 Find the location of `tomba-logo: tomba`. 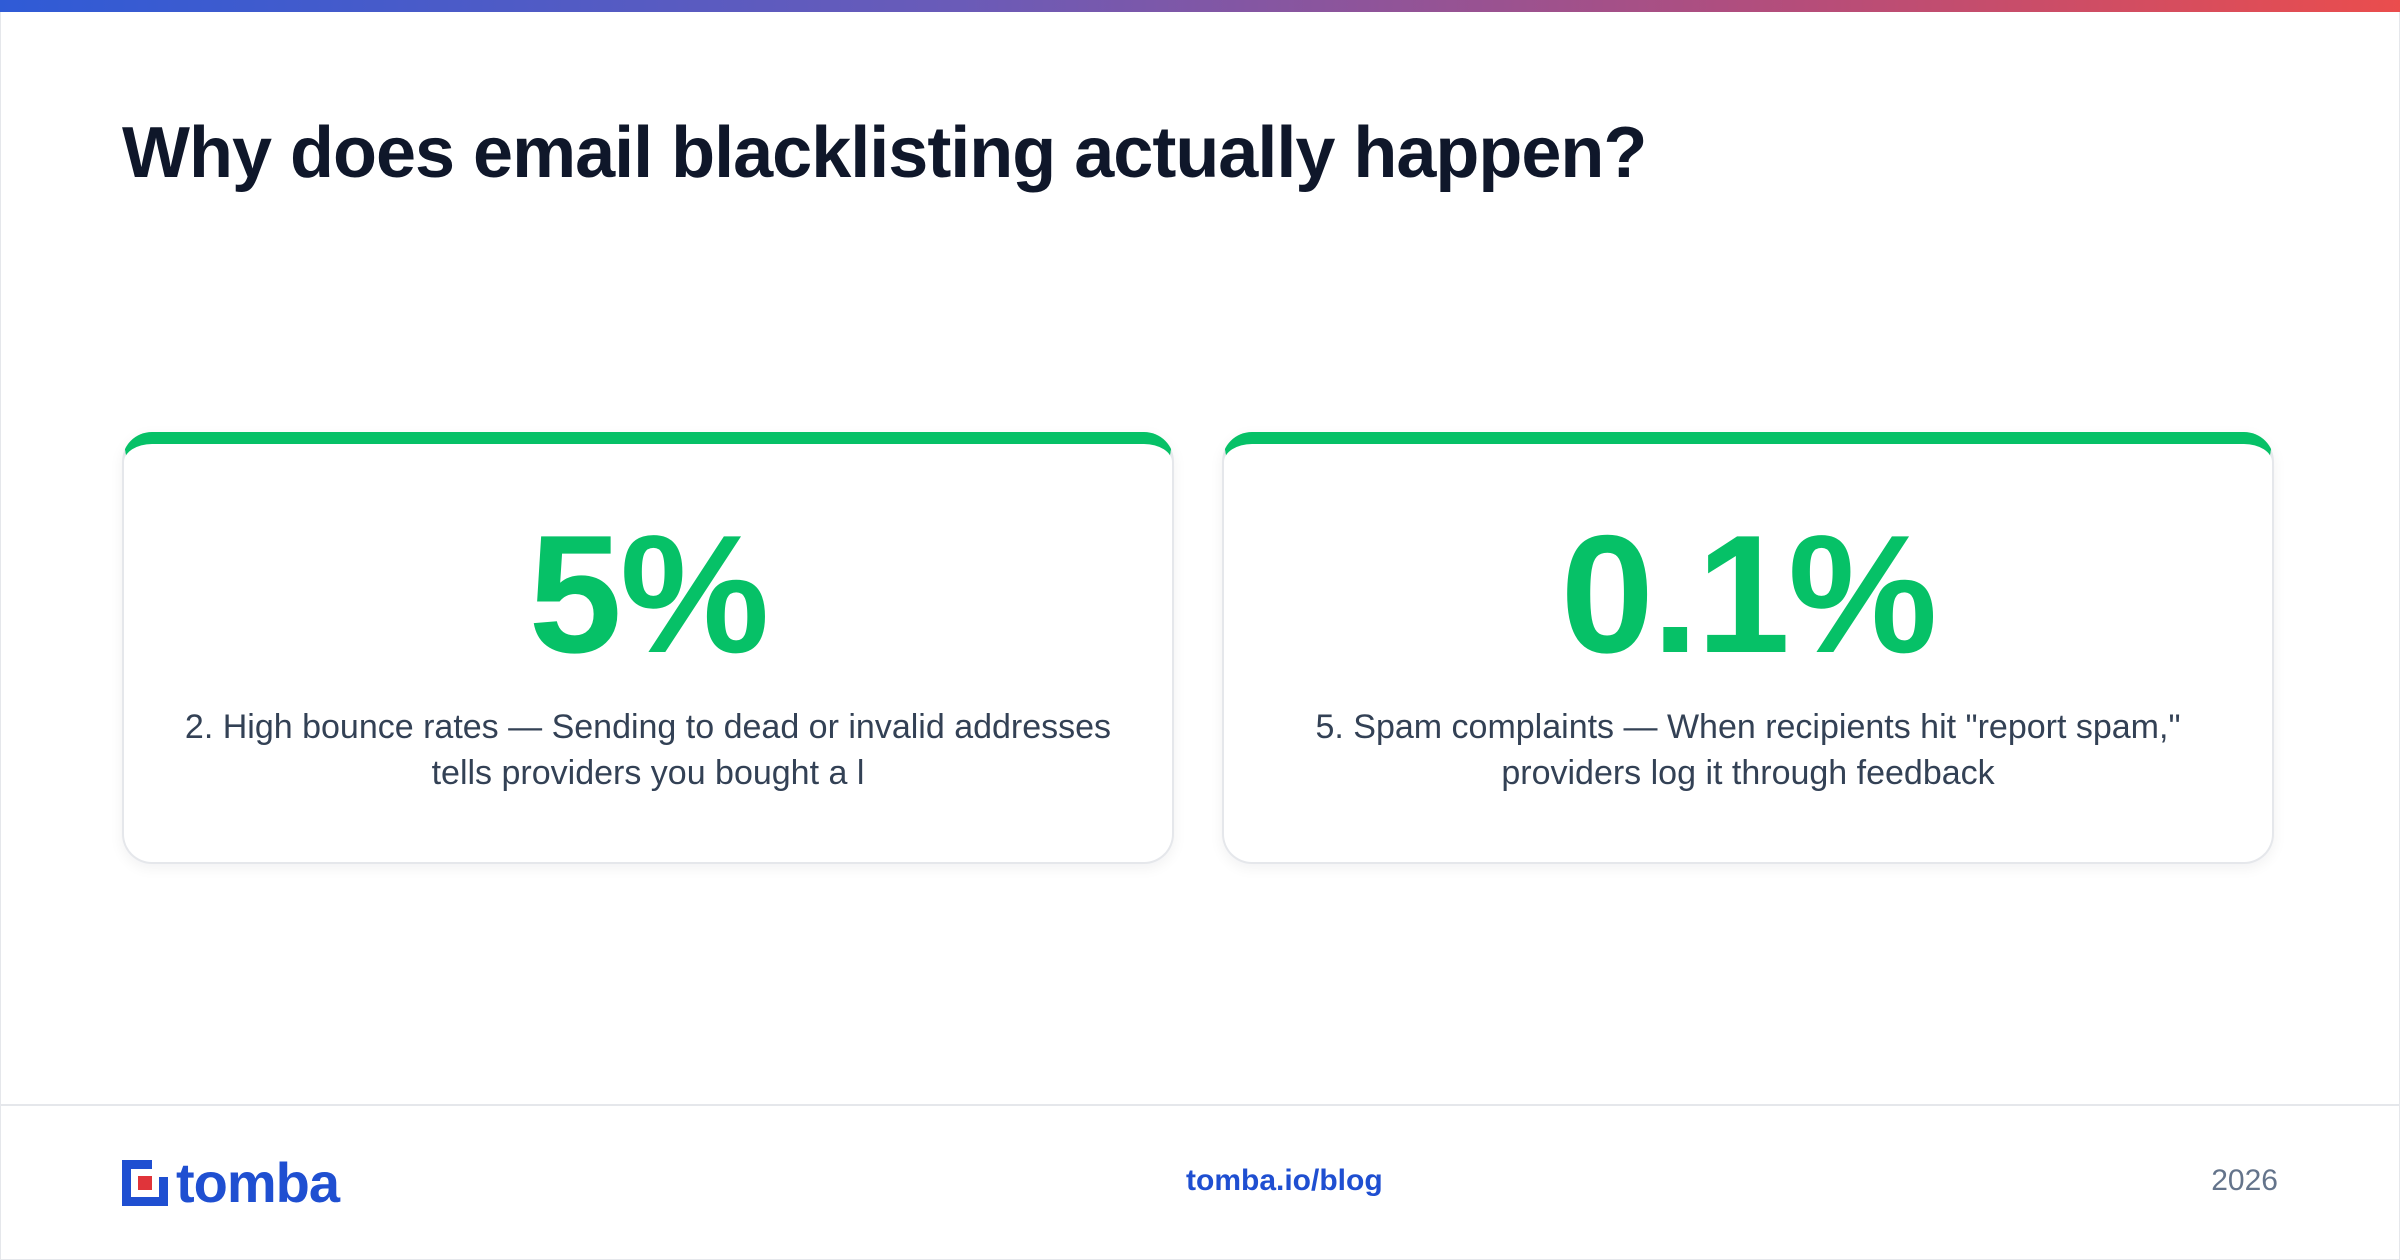

tomba-logo: tomba is located at coordinates (231, 1182).